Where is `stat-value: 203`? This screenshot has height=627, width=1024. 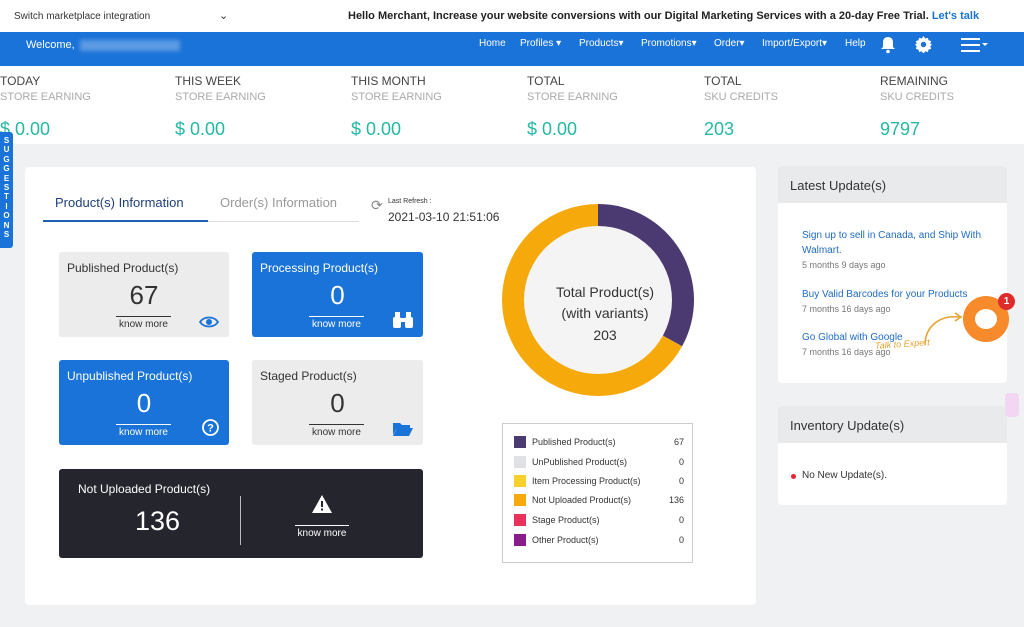
stat-value: 203 is located at coordinates (719, 129).